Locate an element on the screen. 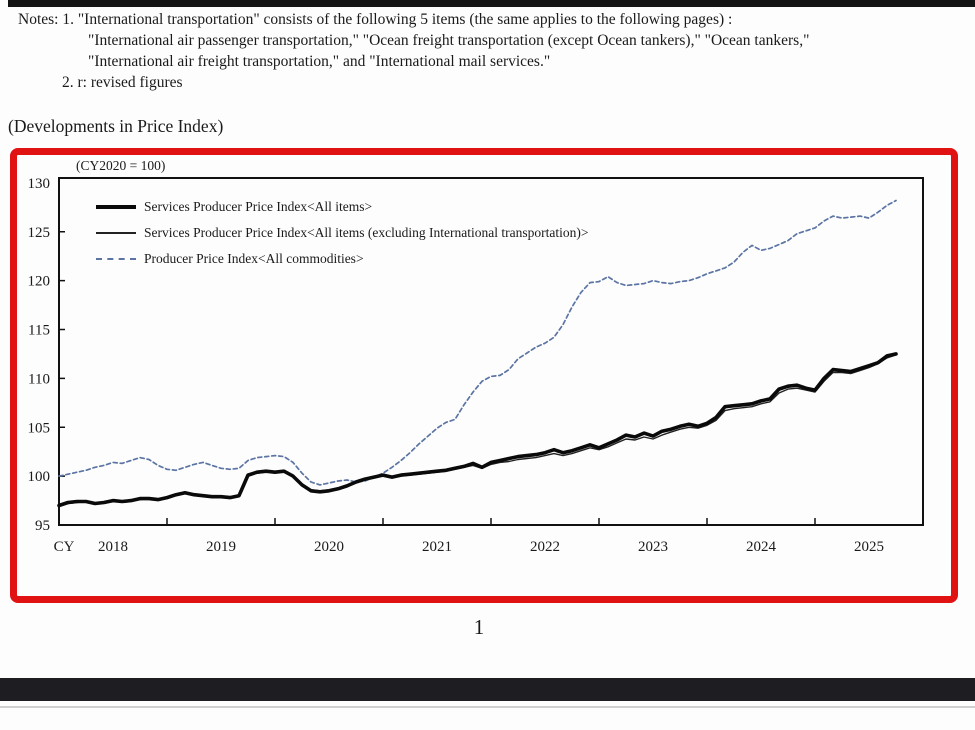  bottom-divider-line is located at coordinates (487, 707).